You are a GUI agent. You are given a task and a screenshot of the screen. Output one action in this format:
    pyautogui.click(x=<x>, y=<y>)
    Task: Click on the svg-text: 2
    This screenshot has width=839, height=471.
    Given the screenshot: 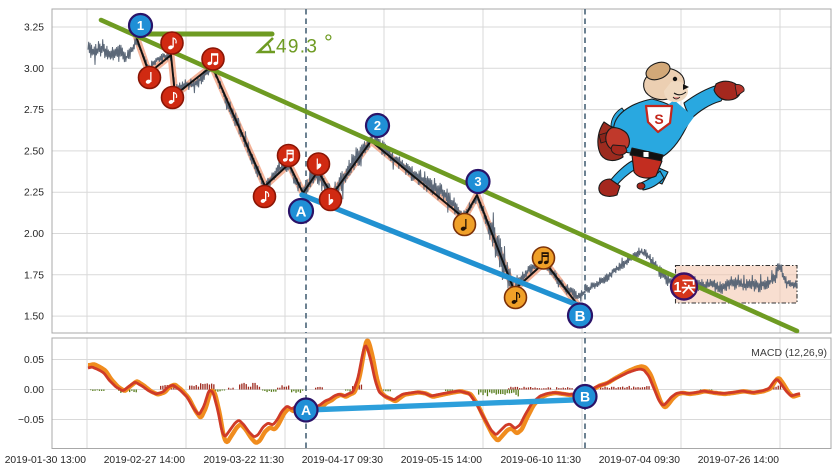 What is the action you would take?
    pyautogui.click(x=377, y=125)
    